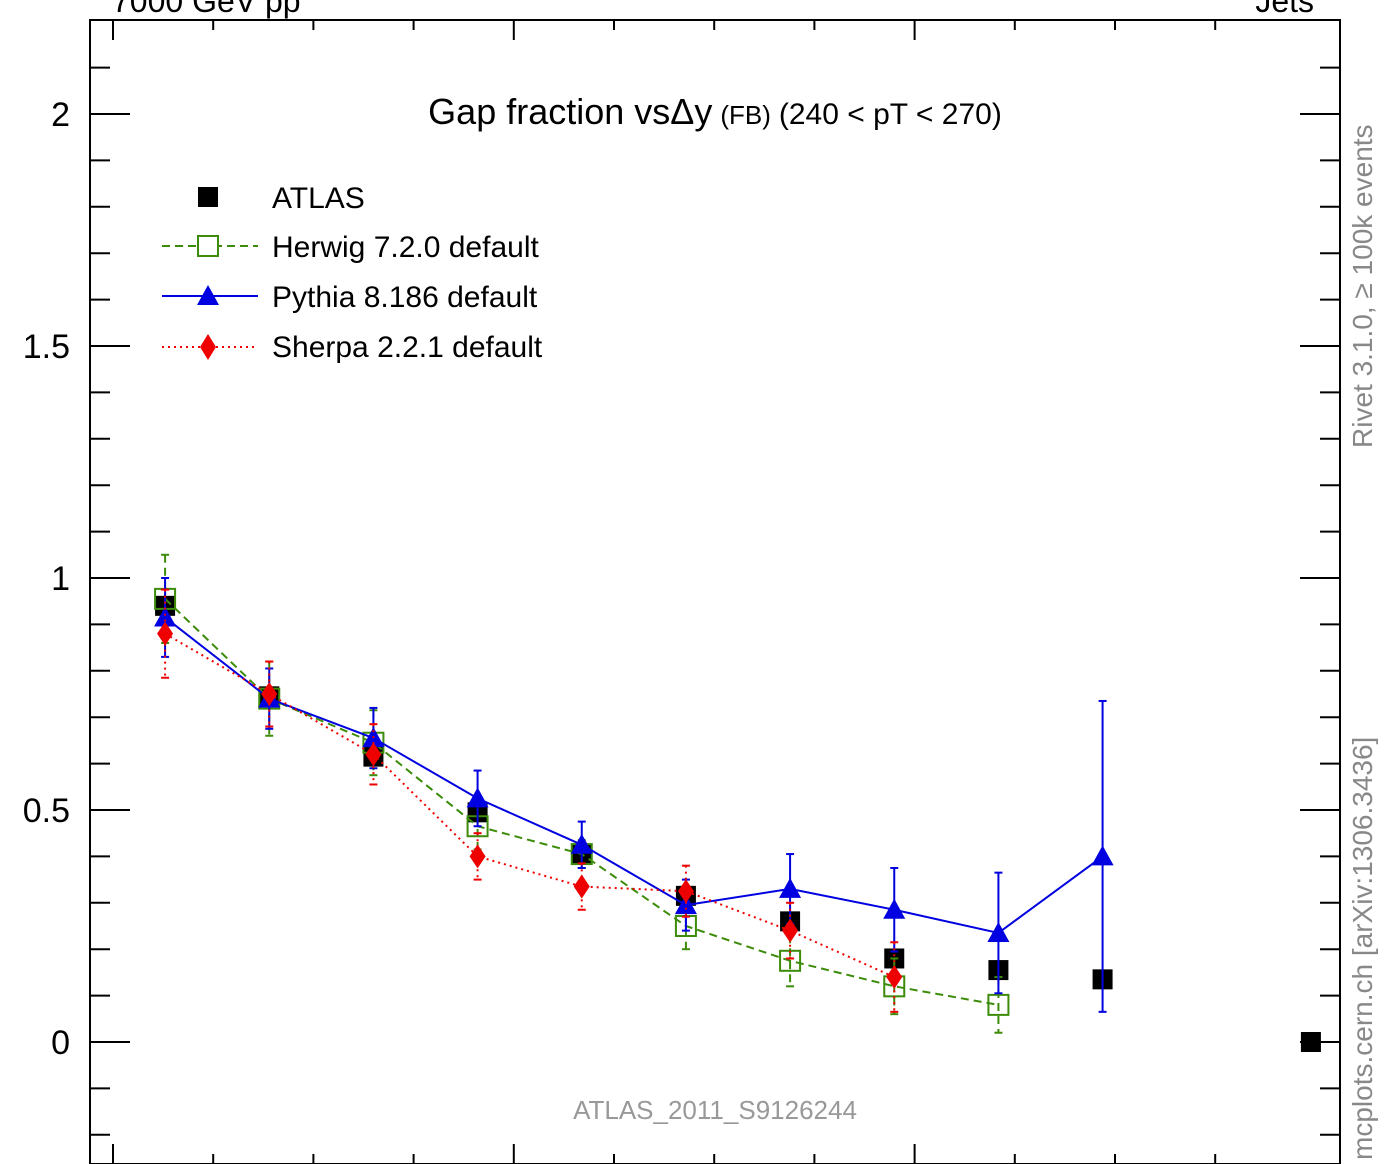 This screenshot has width=1387, height=1164. Describe the element at coordinates (318, 198) in the screenshot. I see `legend-atlas-label: ATLAS` at that location.